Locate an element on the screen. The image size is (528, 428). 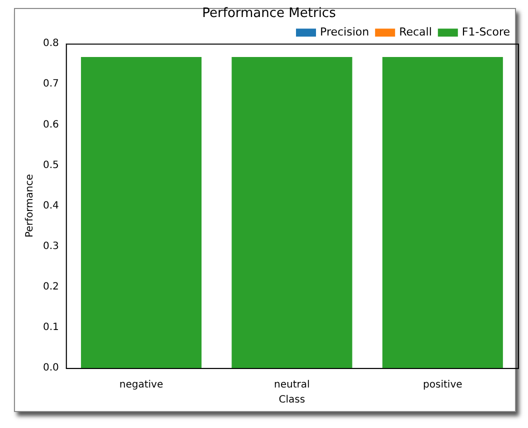
x-tick-label: positive is located at coordinates (442, 385).